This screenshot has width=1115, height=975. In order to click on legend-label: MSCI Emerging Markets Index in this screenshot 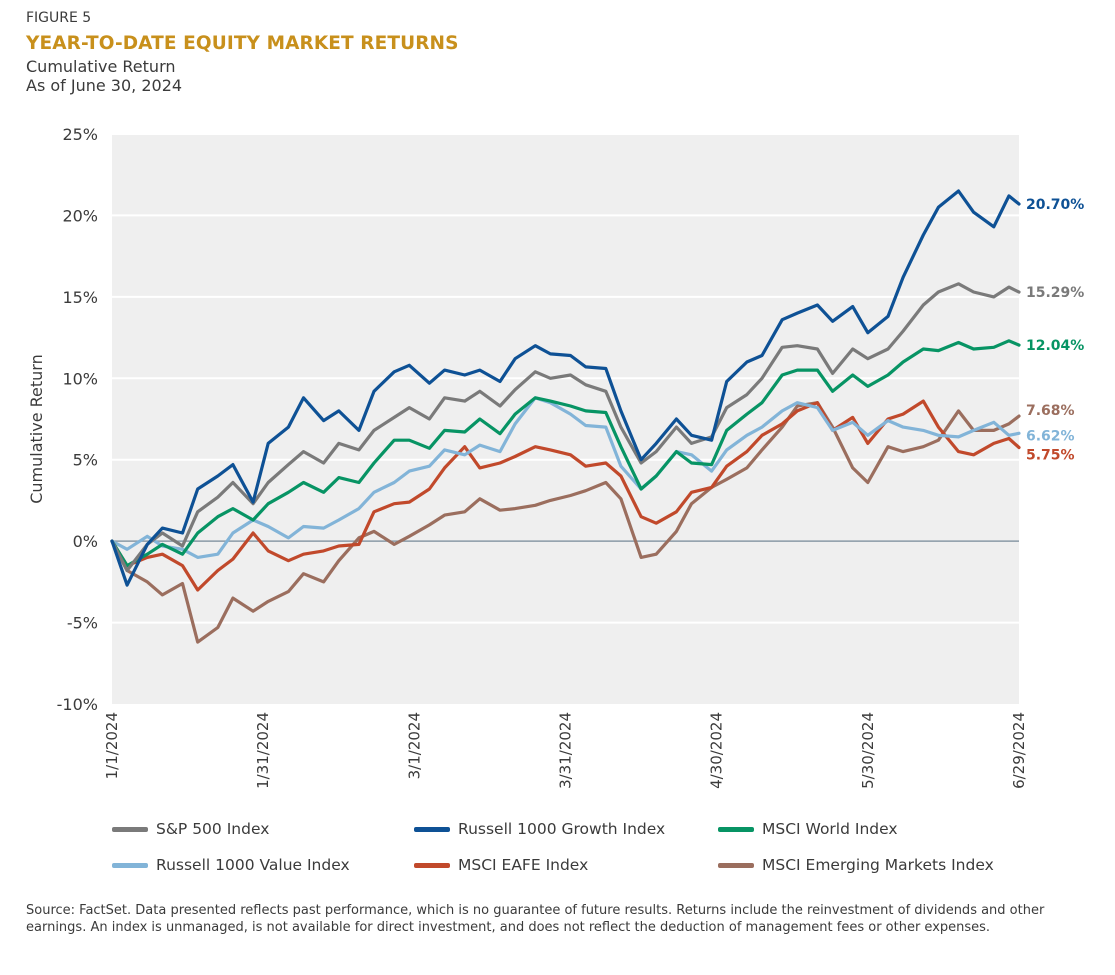, I will do `click(878, 865)`.